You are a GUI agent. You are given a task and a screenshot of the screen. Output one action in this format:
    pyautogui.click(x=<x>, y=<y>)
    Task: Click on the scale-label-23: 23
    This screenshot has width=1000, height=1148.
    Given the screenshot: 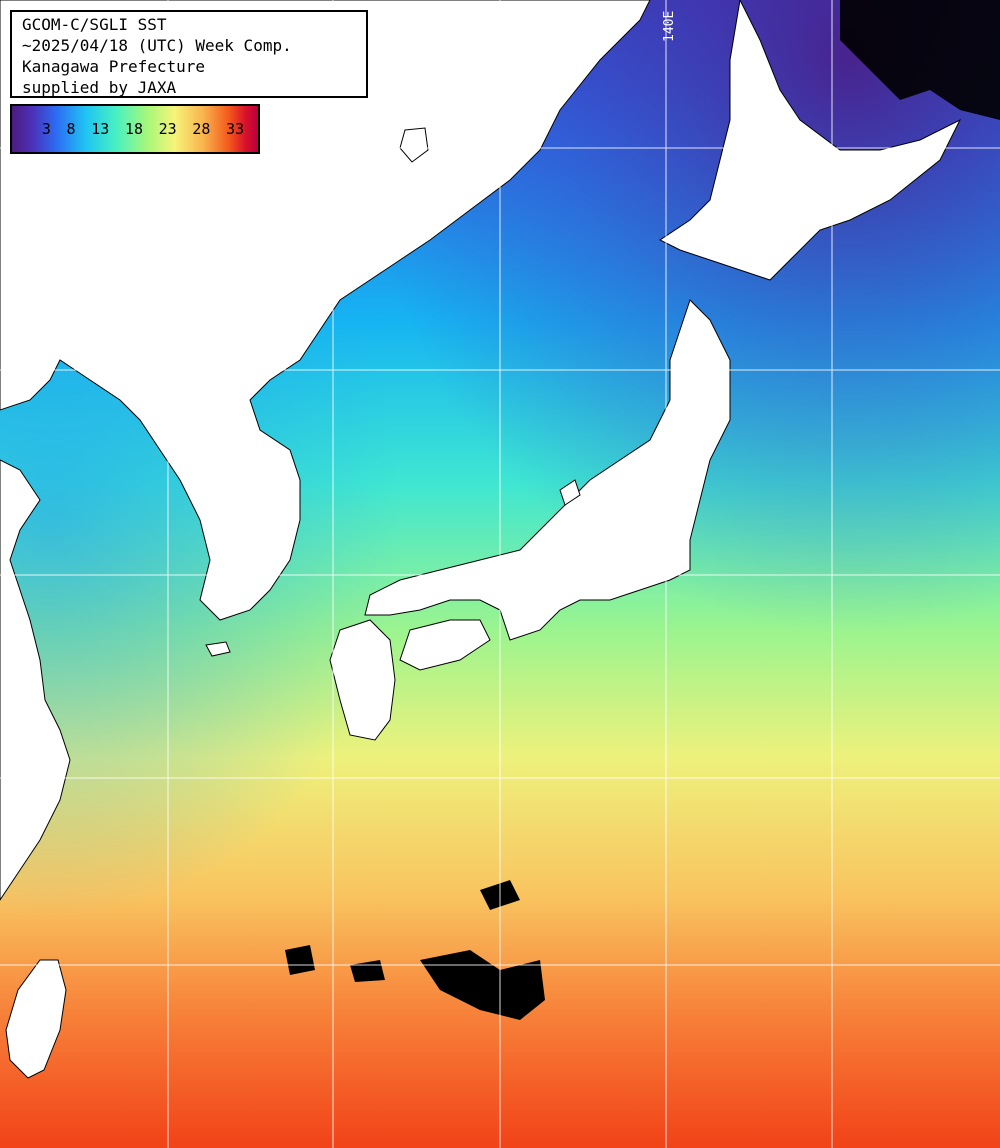 What is the action you would take?
    pyautogui.click(x=167, y=129)
    